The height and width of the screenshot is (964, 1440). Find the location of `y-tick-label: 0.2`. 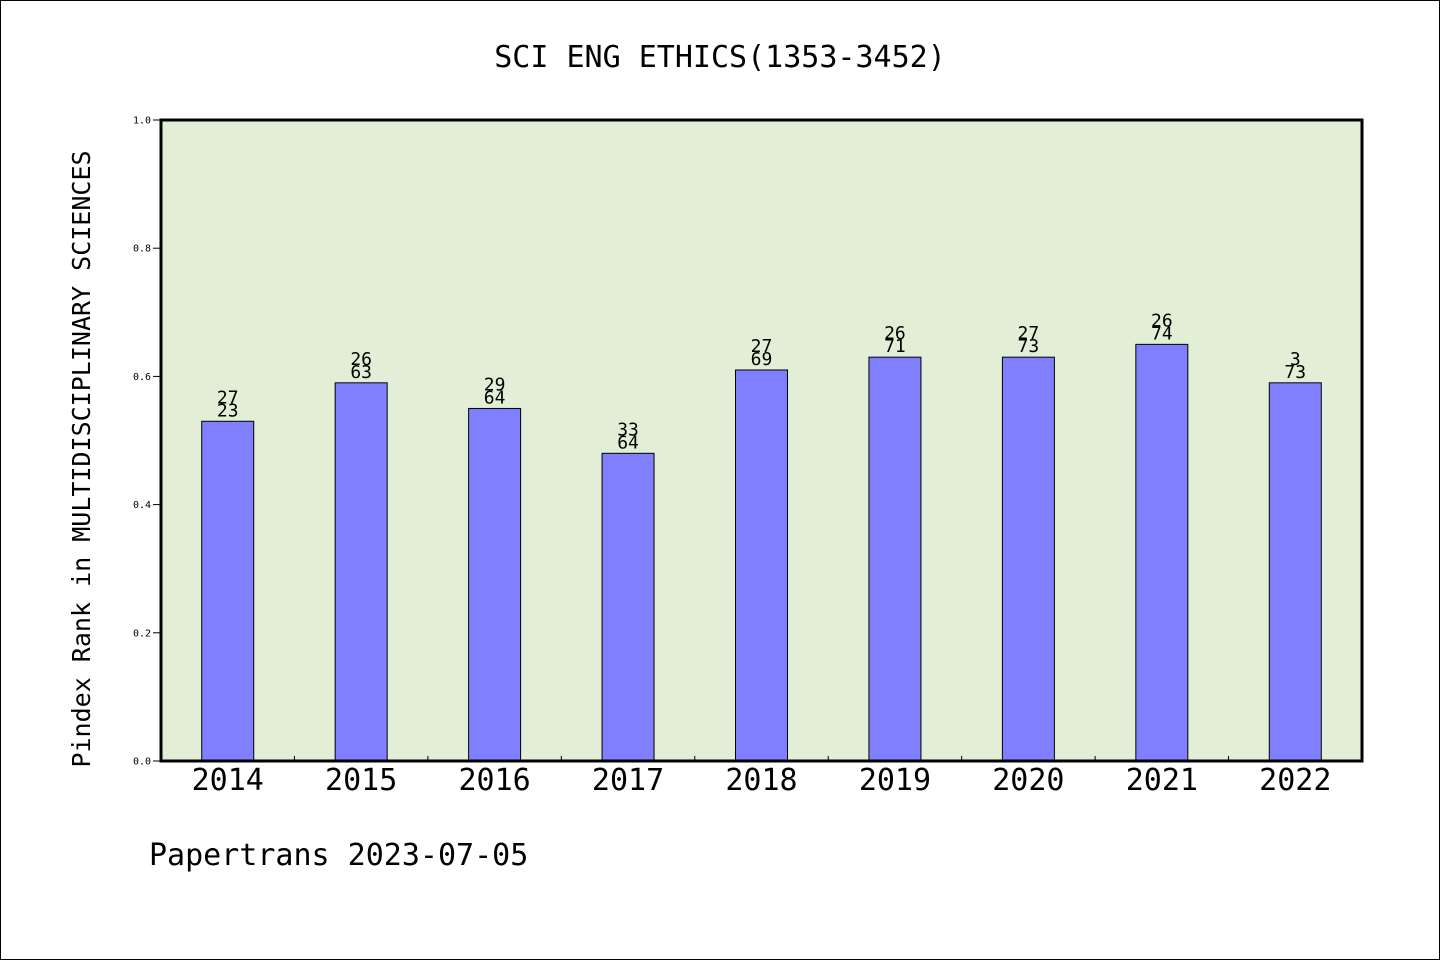

y-tick-label: 0.2 is located at coordinates (142, 633).